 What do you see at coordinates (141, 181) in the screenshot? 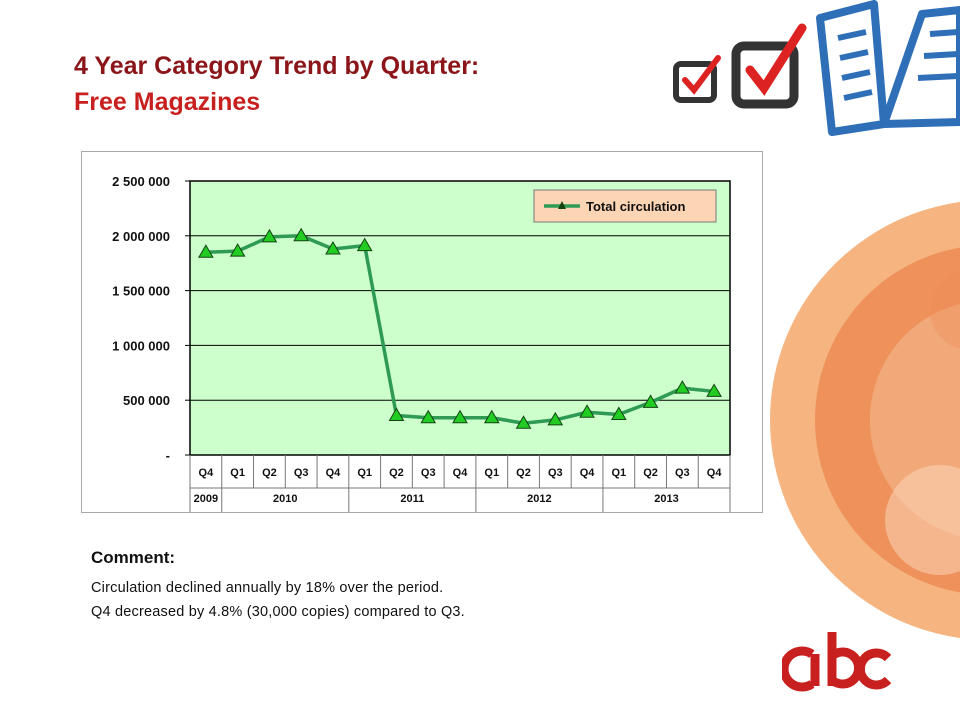
I see `y-tick-label: 2 500 000` at bounding box center [141, 181].